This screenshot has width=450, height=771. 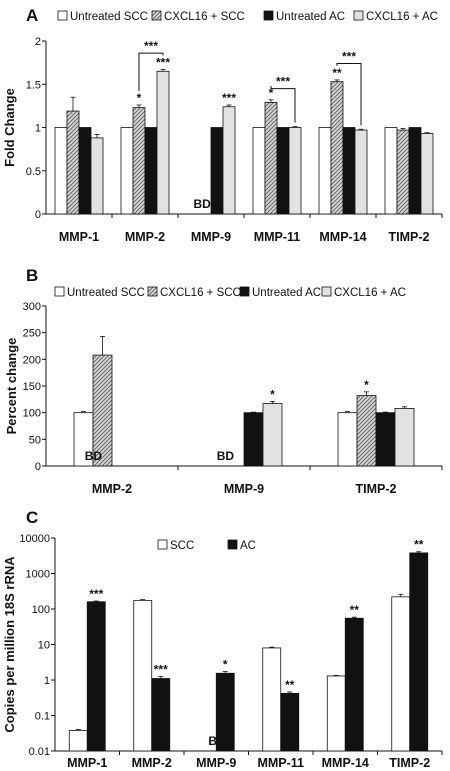 What do you see at coordinates (244, 489) in the screenshot?
I see `x-category-label: MMP-9` at bounding box center [244, 489].